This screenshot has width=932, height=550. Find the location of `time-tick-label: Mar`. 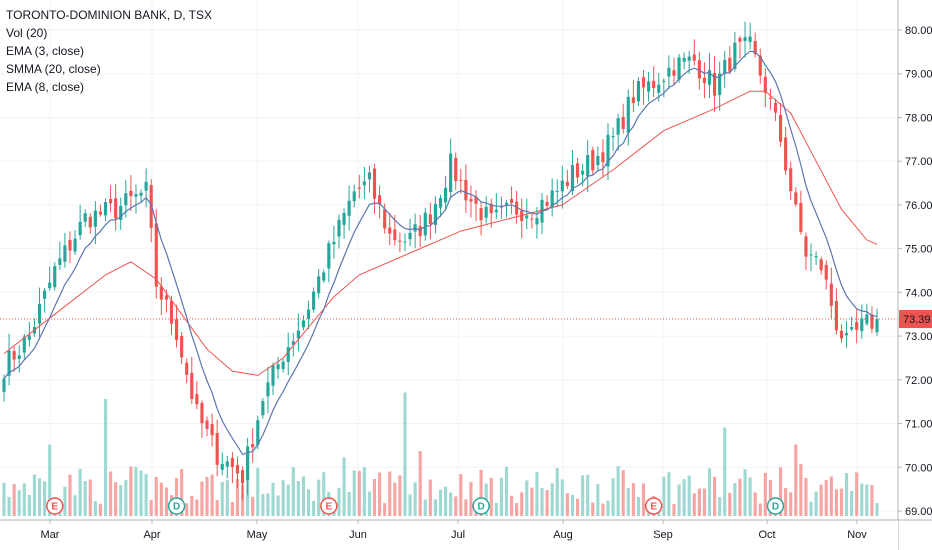

time-tick-label: Mar is located at coordinates (50, 535).